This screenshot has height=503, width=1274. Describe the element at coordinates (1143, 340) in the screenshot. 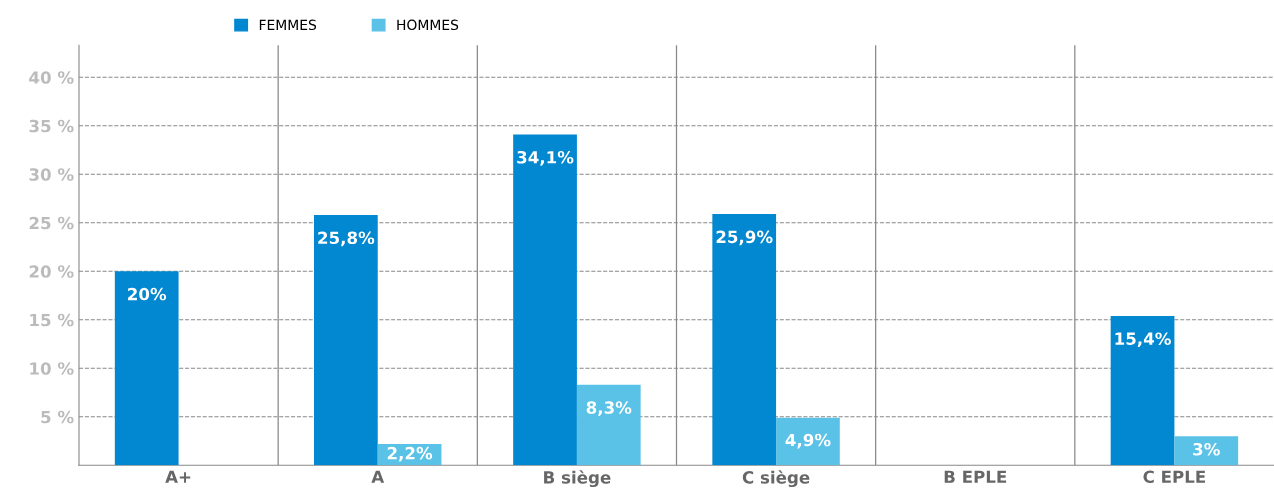

I see `data-label: 15,4%` at that location.